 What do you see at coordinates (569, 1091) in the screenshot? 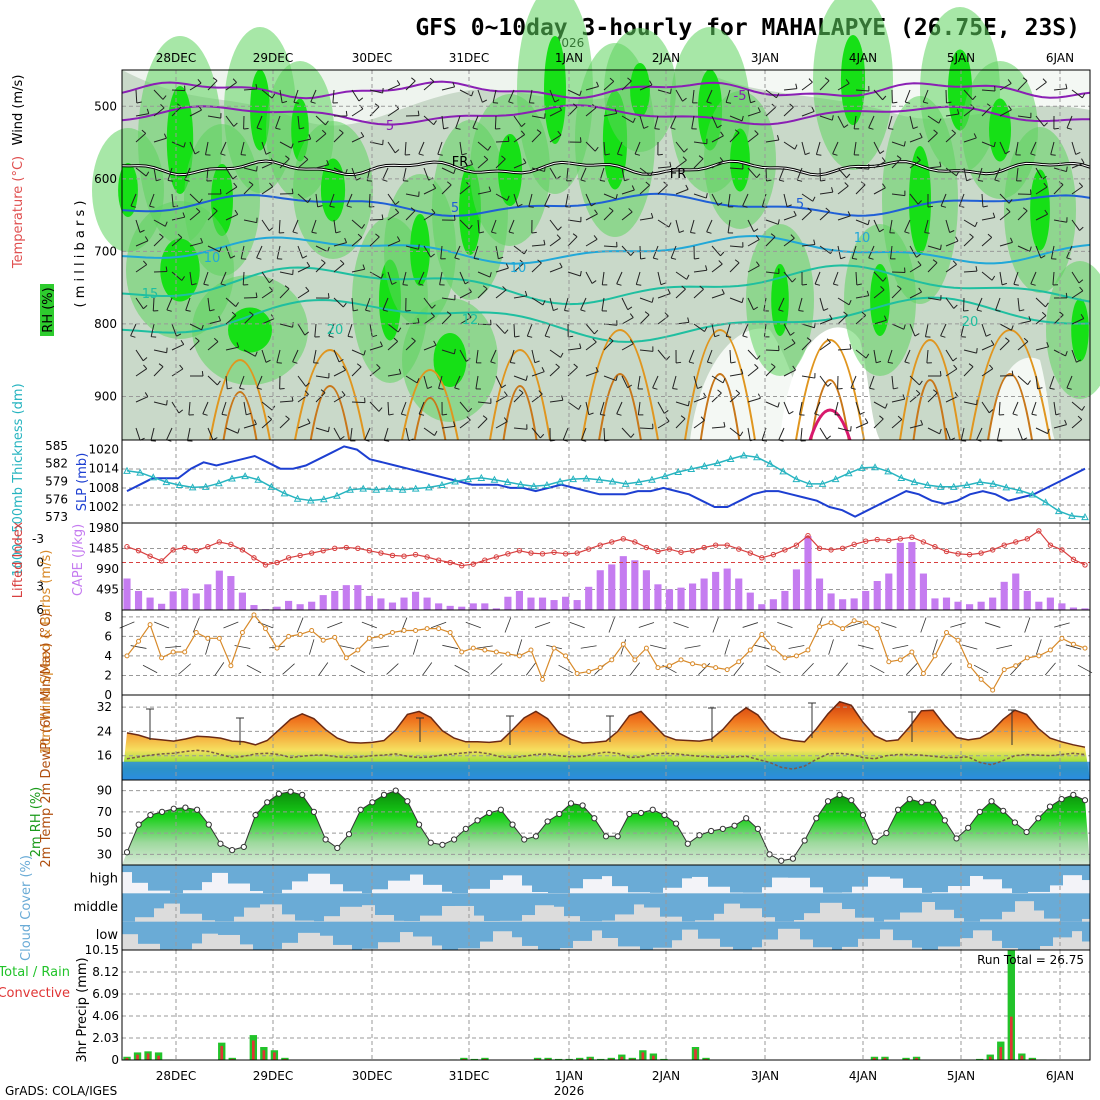
I see `year-label-bottom: 2026` at bounding box center [569, 1091].